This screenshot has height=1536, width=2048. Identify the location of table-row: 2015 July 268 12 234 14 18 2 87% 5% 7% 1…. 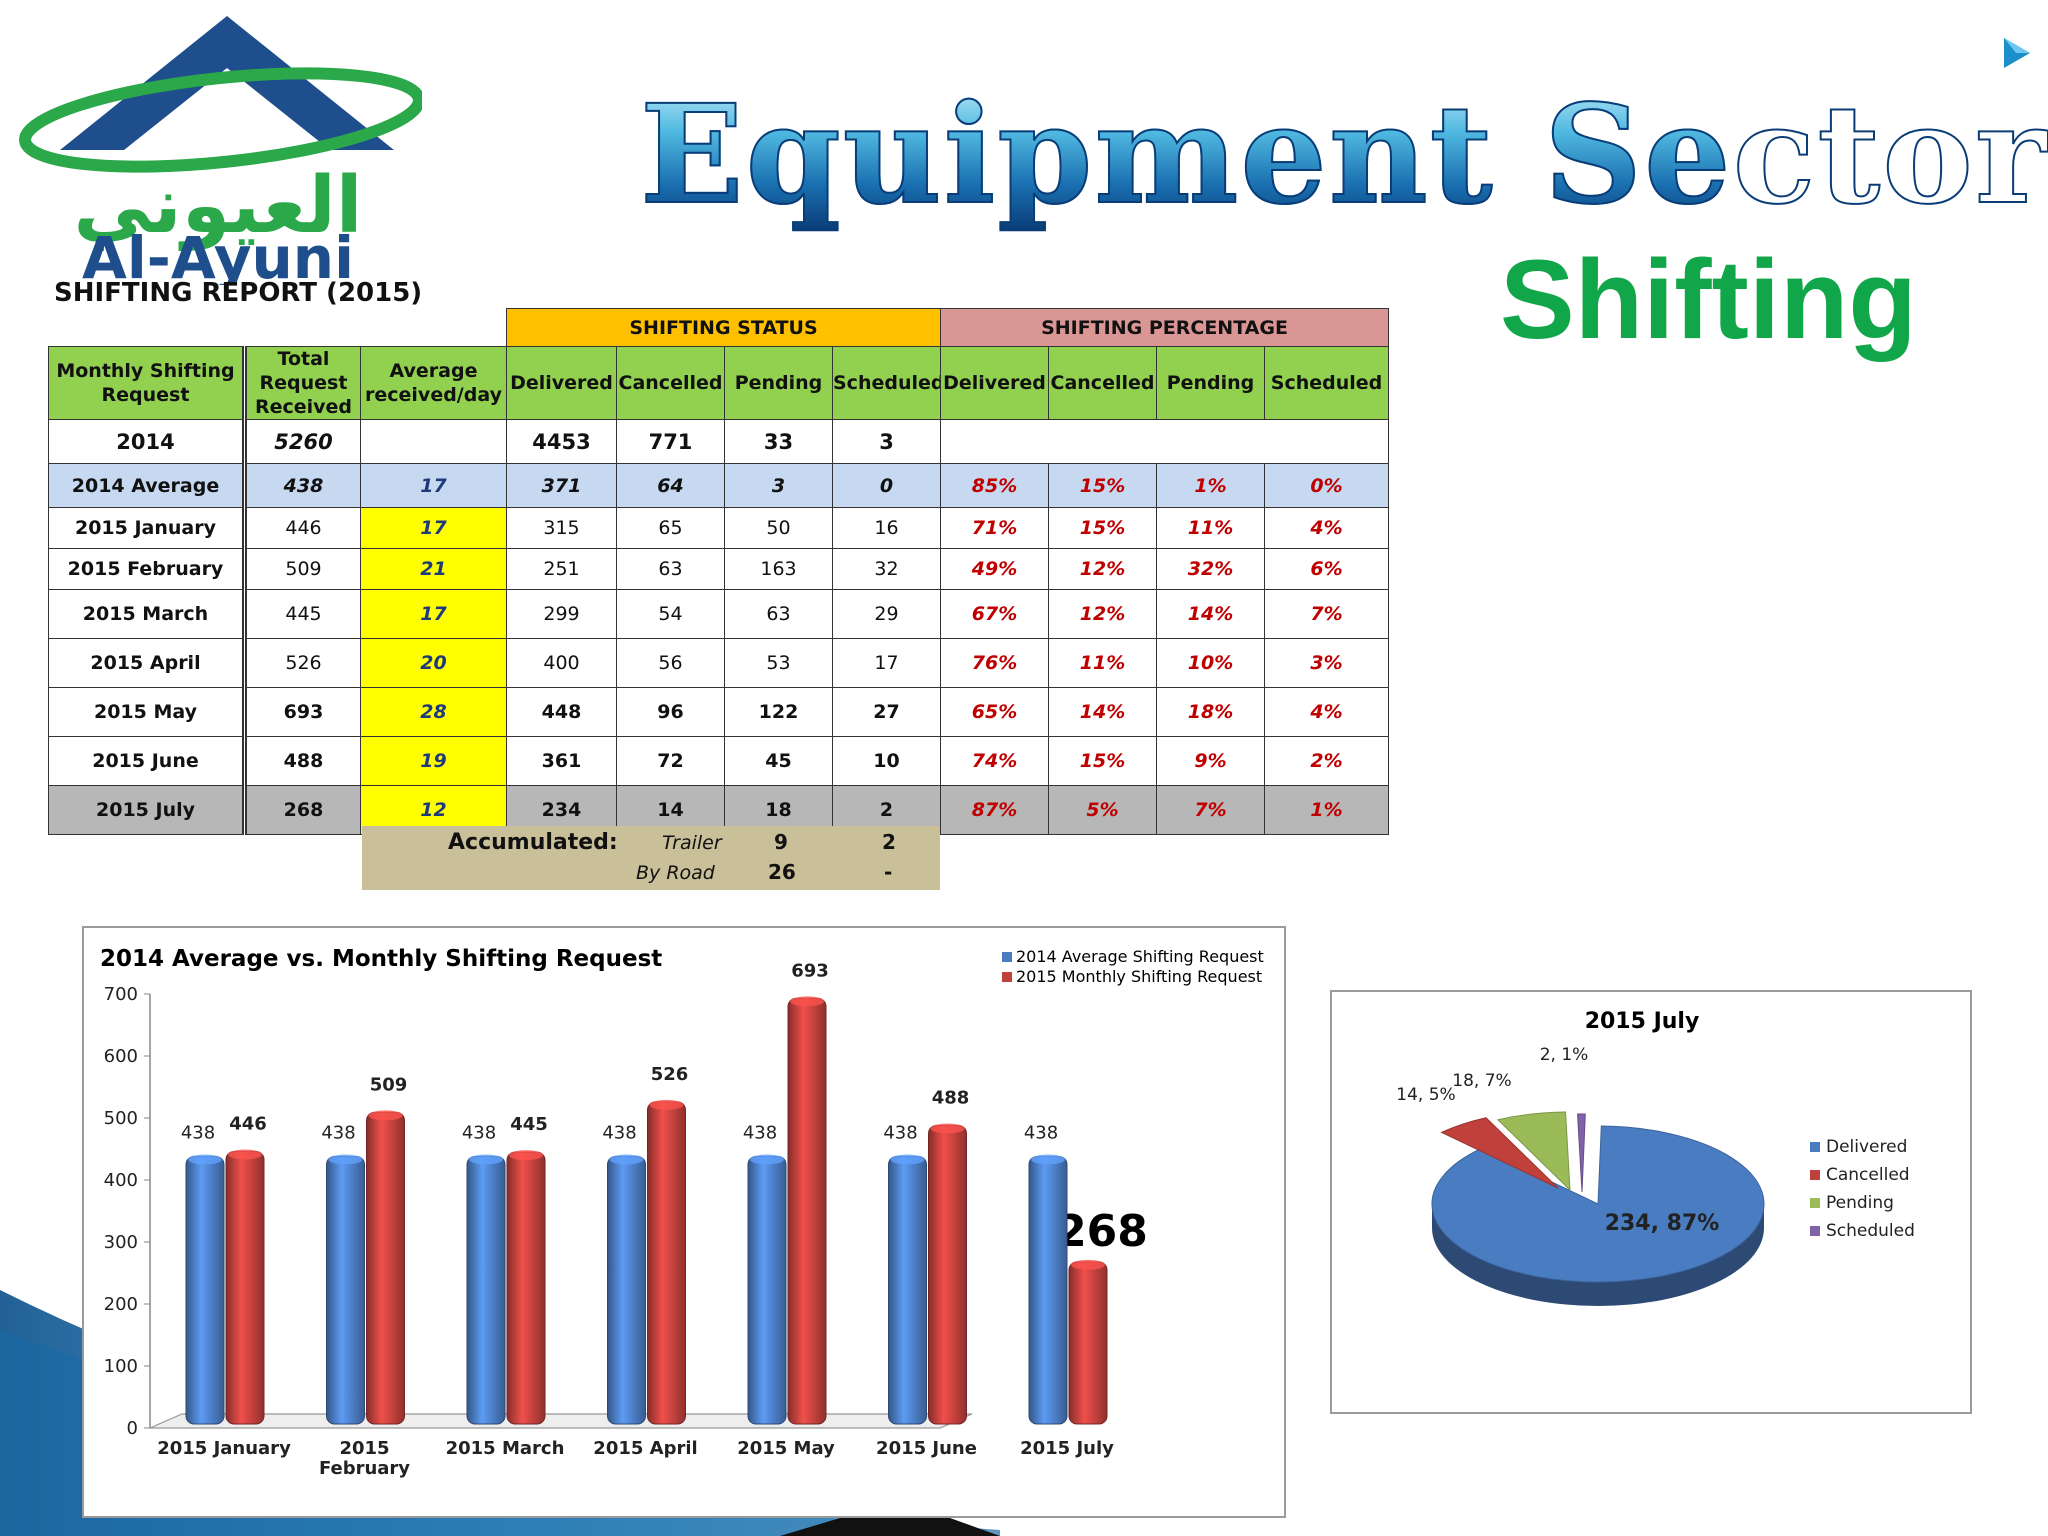
(719, 810).